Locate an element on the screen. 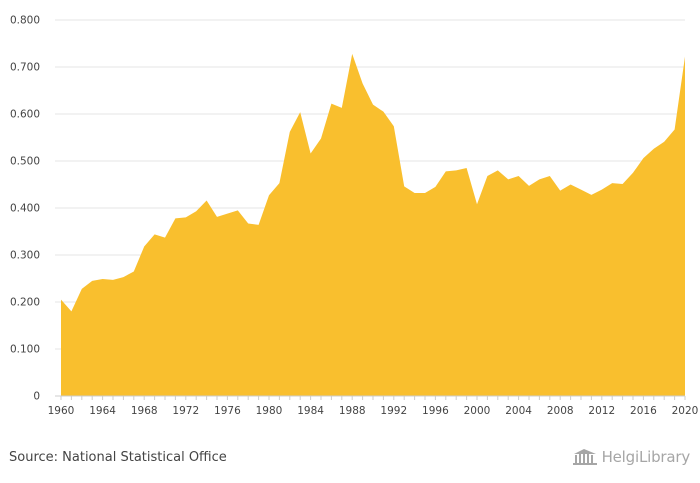  x-tick-label: 1976 is located at coordinates (227, 411).